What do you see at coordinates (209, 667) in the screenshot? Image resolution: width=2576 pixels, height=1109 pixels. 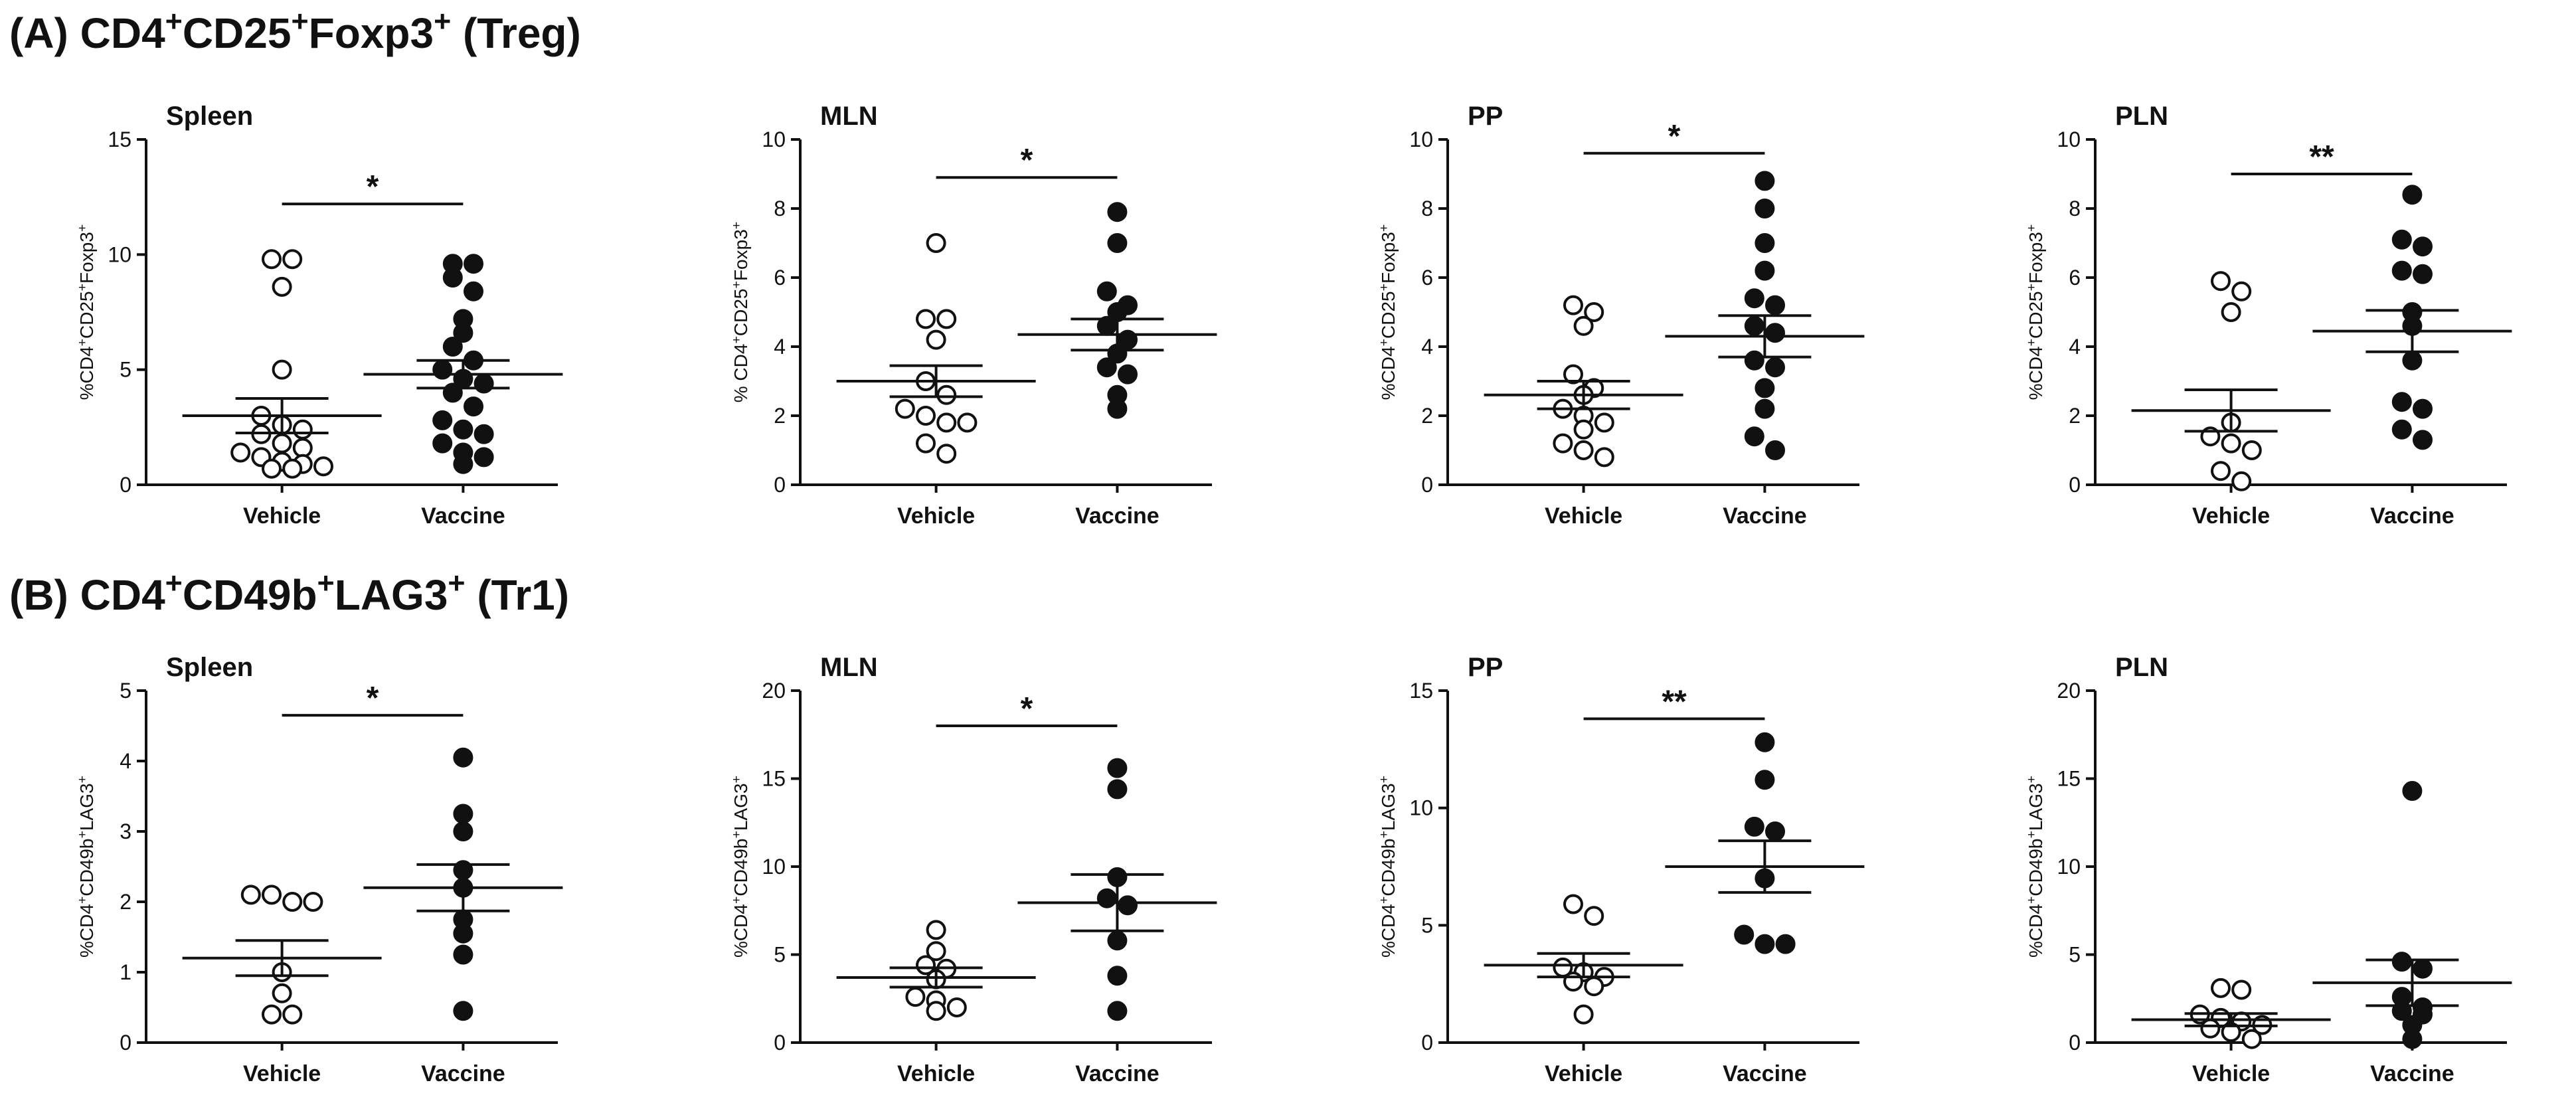 I see `panel-title-b-spleen: Spleen` at bounding box center [209, 667].